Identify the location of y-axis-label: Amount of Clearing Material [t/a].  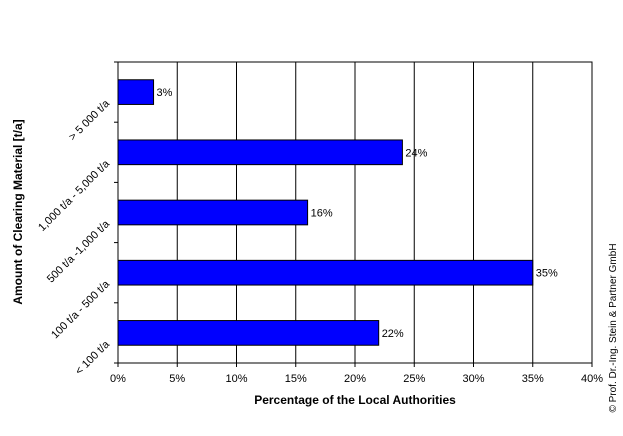
(18, 211).